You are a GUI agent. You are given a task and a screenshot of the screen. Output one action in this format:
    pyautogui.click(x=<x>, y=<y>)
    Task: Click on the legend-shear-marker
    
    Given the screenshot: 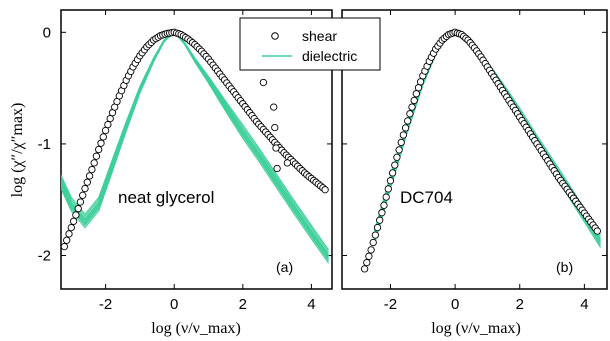 What is the action you would take?
    pyautogui.click(x=275, y=36)
    